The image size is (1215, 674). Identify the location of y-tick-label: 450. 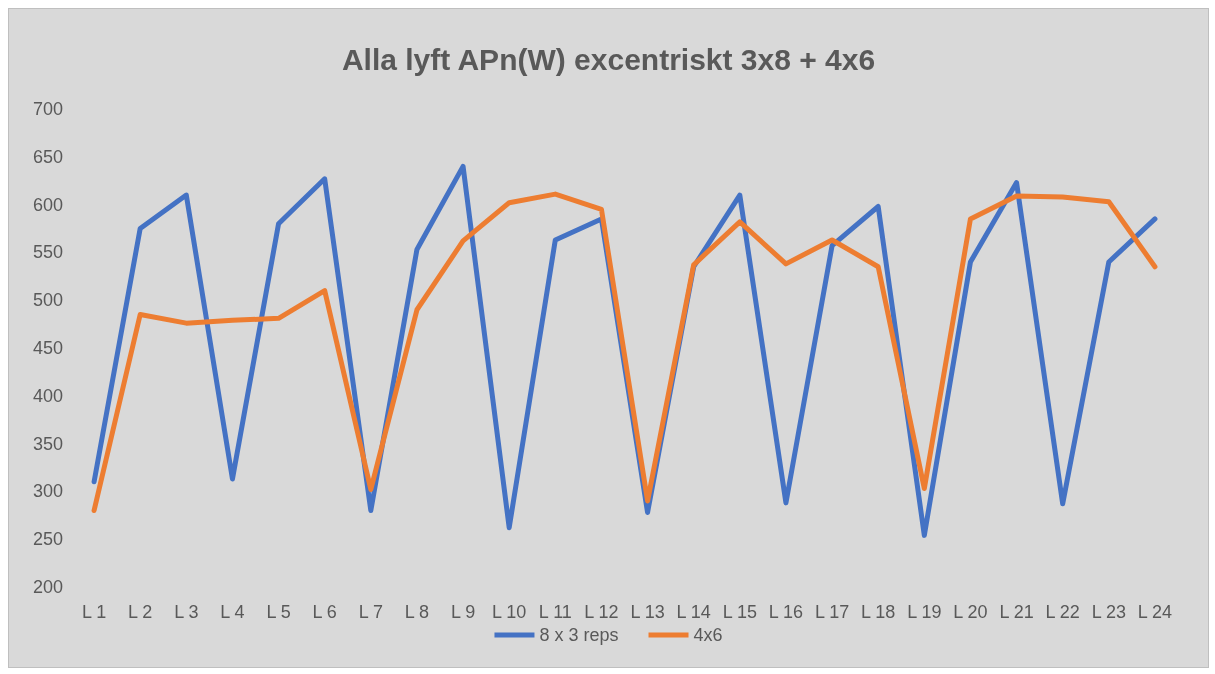
(47, 348).